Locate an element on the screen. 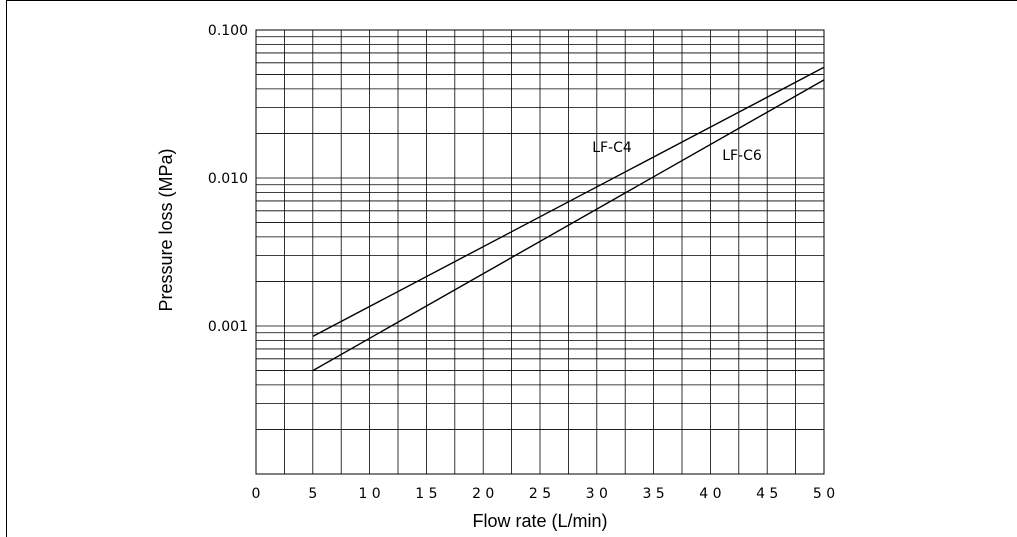 This screenshot has height=537, width=1017. x-tick-label: 4 0 is located at coordinates (710, 494).